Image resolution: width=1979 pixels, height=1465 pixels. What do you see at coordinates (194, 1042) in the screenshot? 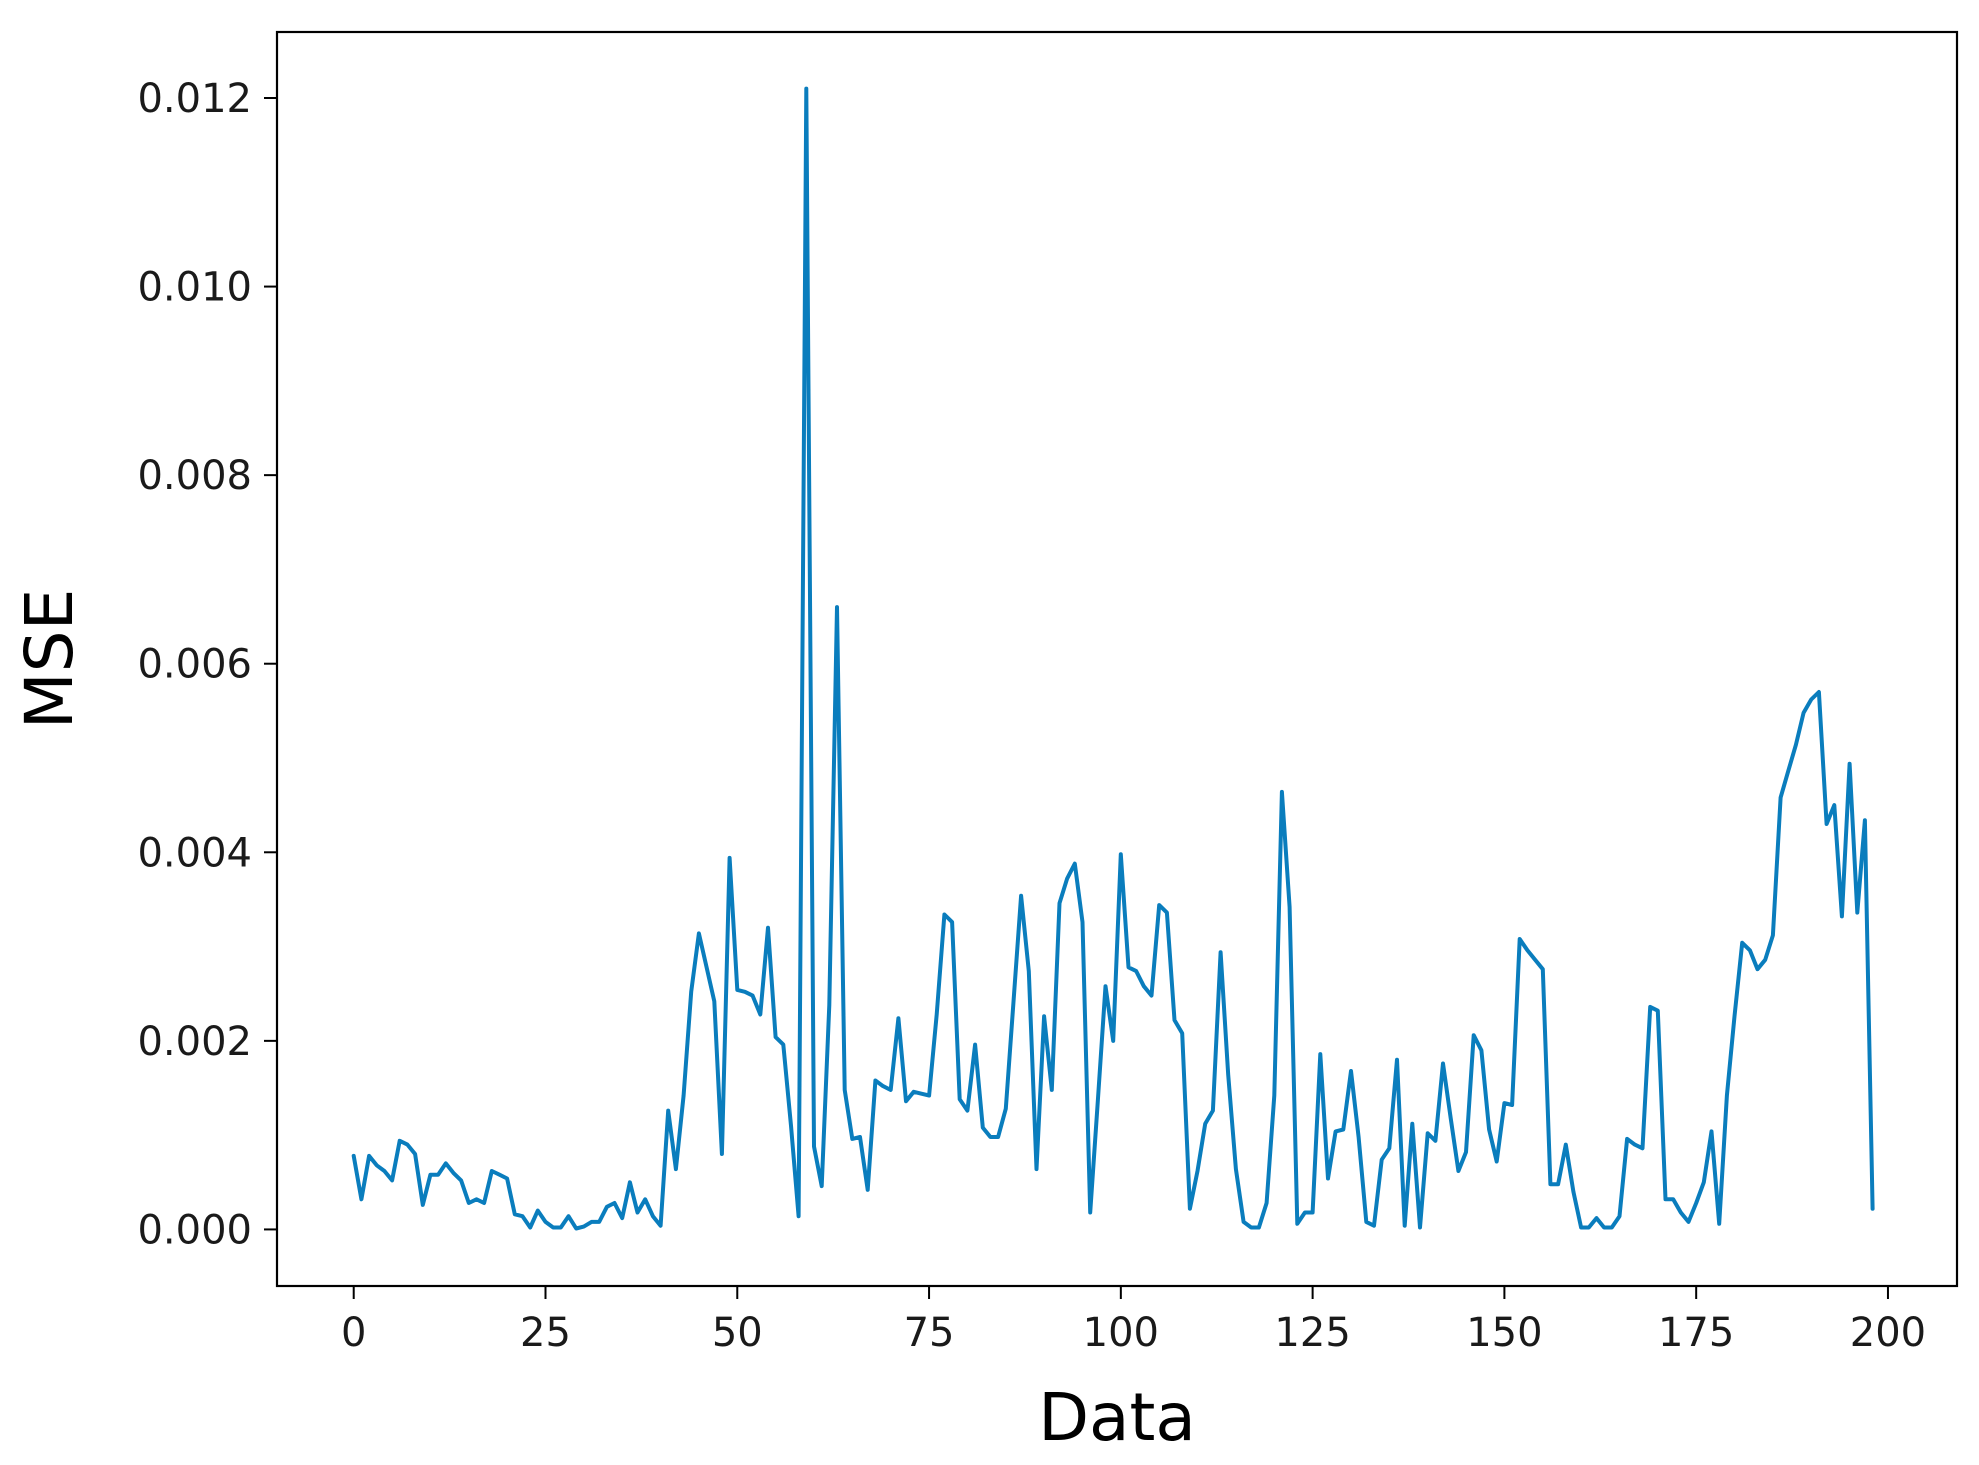
I see `y-tick-label: 0.002` at bounding box center [194, 1042].